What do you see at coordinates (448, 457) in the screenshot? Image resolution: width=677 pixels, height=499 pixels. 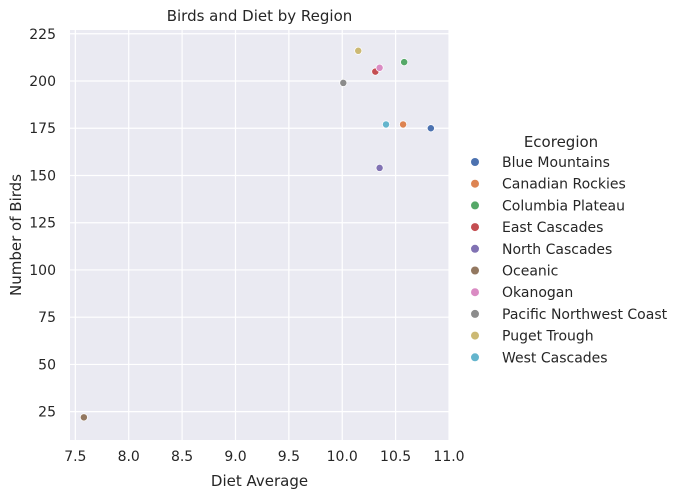 I see `x-tick-label: 11.0` at bounding box center [448, 457].